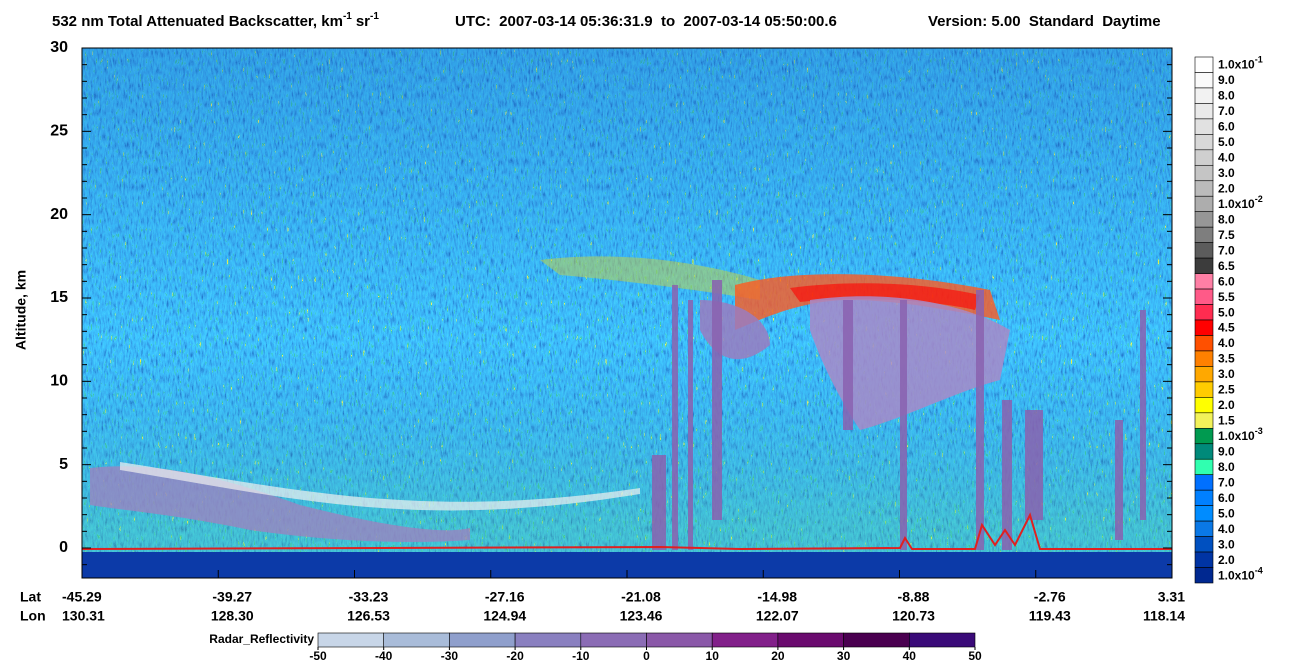  I want to click on cirrus-thin, so click(650, 278).